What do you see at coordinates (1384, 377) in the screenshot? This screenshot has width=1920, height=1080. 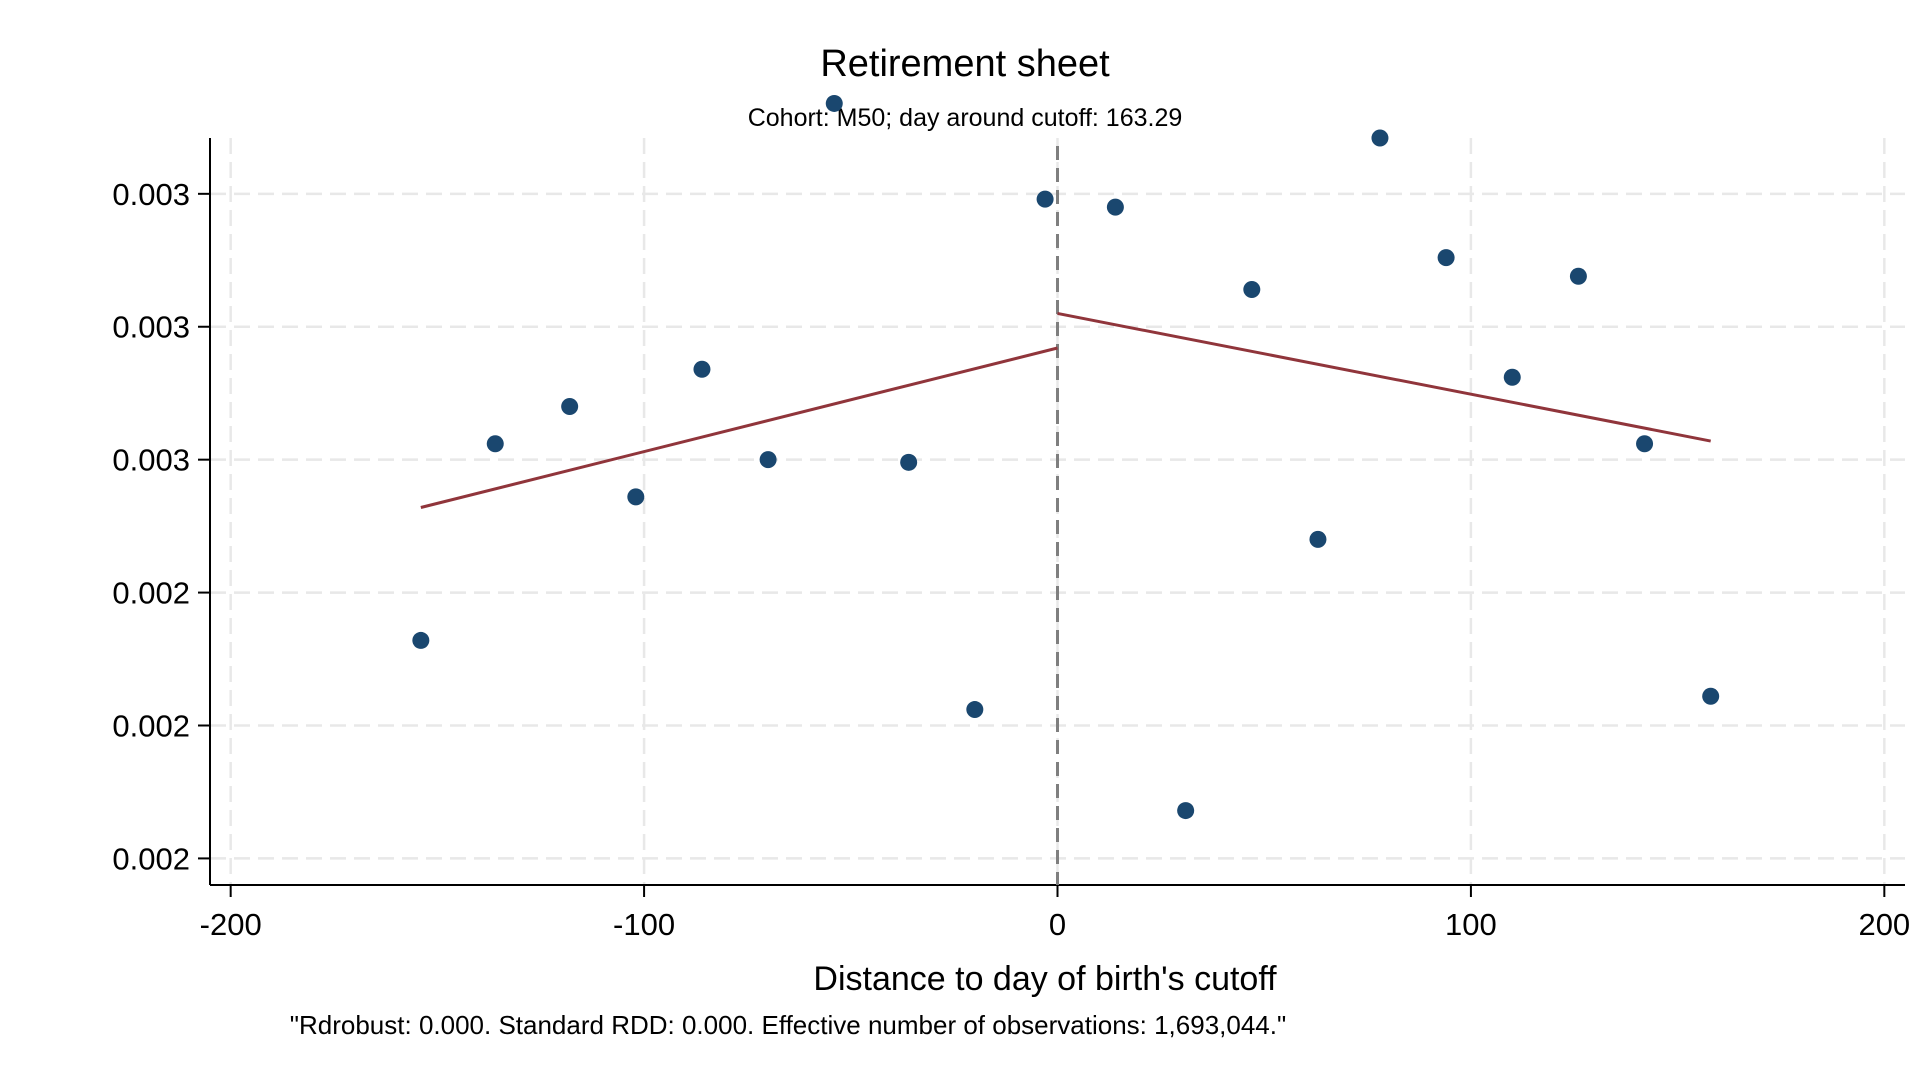 I see `fit-line-right` at bounding box center [1384, 377].